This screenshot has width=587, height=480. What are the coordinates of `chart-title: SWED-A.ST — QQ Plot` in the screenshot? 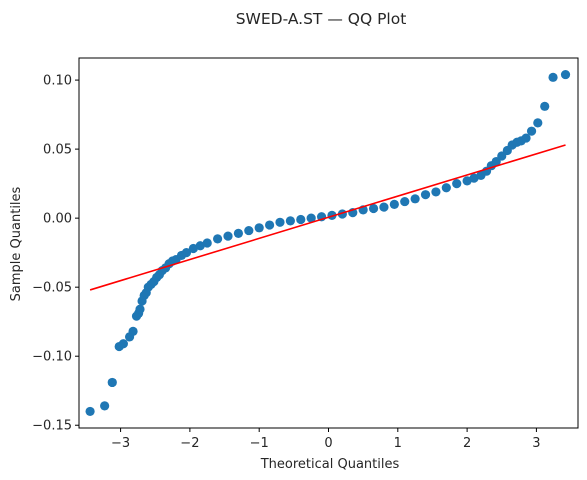 It's located at (321, 19).